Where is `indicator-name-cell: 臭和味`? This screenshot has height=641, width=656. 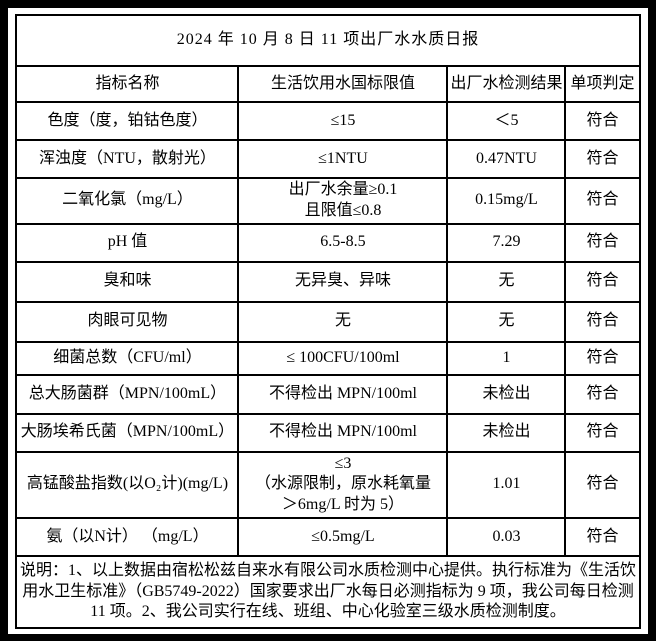
indicator-name-cell: 臭和味 is located at coordinates (127, 281).